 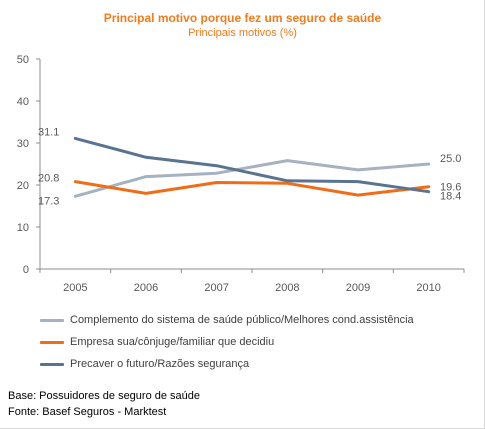 What do you see at coordinates (52, 342) in the screenshot?
I see `legend-swatch-empresa` at bounding box center [52, 342].